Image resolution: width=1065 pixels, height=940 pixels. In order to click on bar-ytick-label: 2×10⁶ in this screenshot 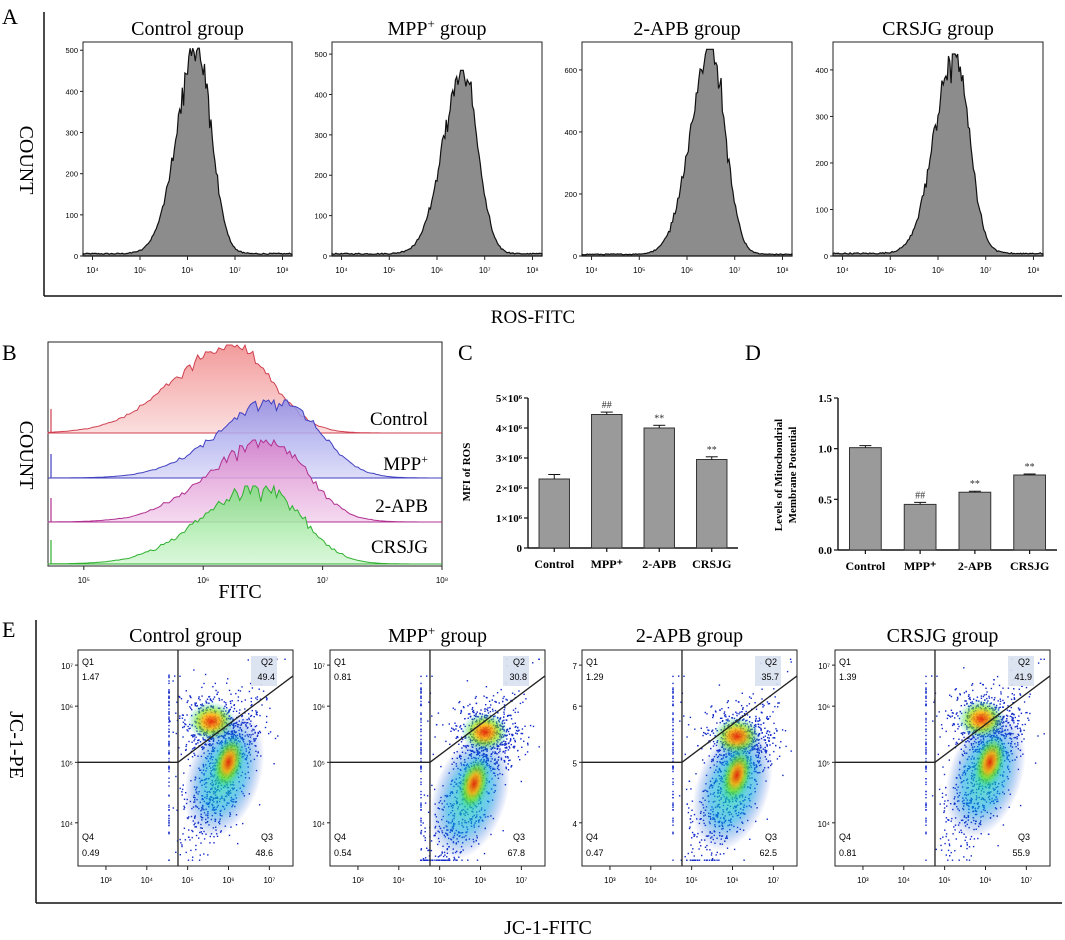, I will do `click(509, 489)`.